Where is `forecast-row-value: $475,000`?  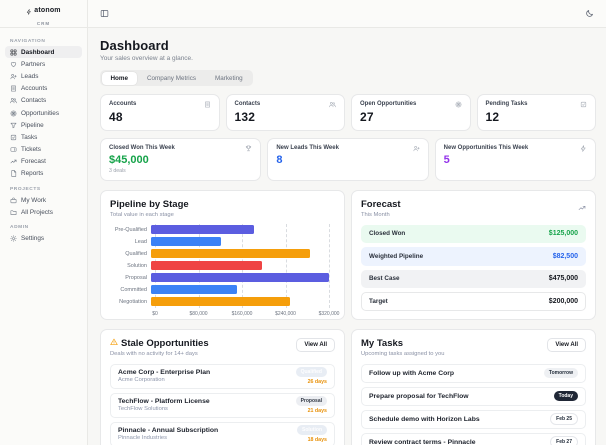
forecast-row-value: $475,000 is located at coordinates (563, 279).